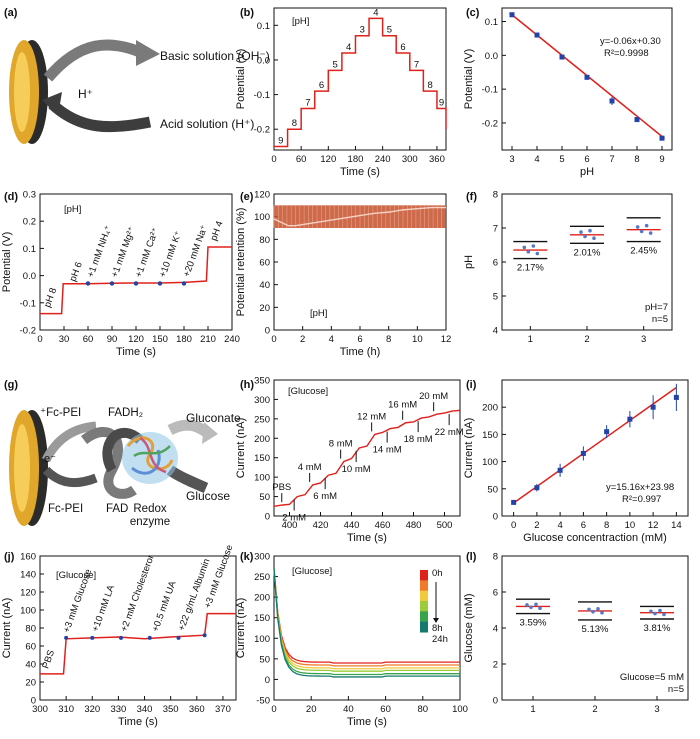 The image size is (700, 739). What do you see at coordinates (72, 209) in the screenshot?
I see `tag-label: [pH]` at bounding box center [72, 209].